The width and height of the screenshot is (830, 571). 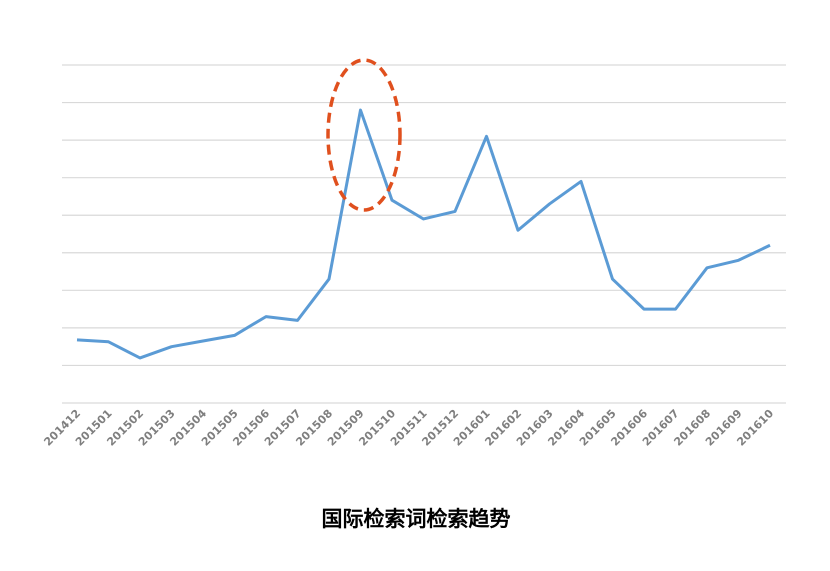 I want to click on chart-title: 国际检索词检索趋势, so click(x=416, y=519).